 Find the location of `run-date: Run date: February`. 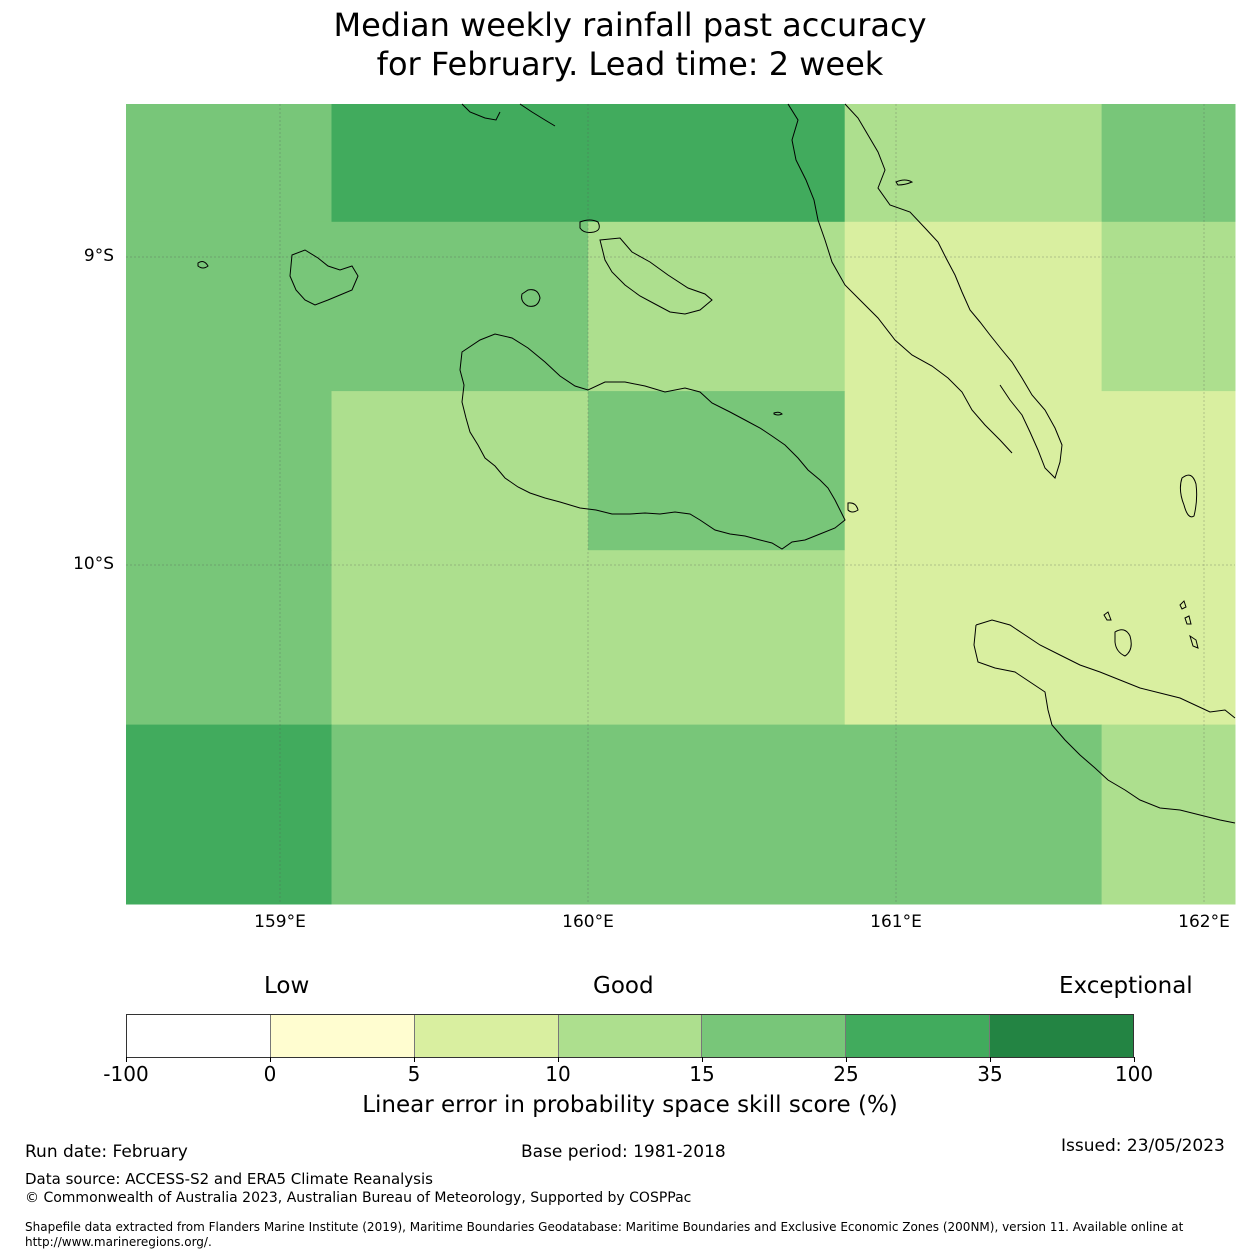

run-date: Run date: February is located at coordinates (106, 1152).